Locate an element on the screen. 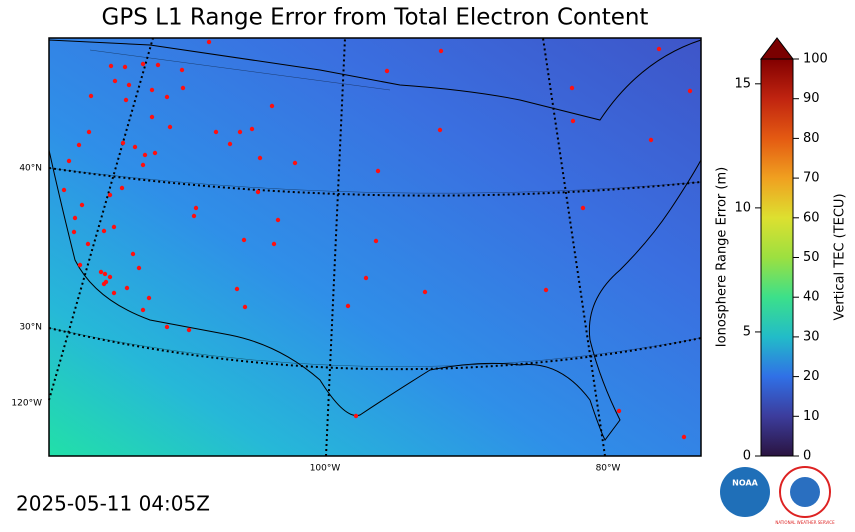 Image resolution: width=855 pixels, height=532 pixels. tick-label: 10 is located at coordinates (811, 416).